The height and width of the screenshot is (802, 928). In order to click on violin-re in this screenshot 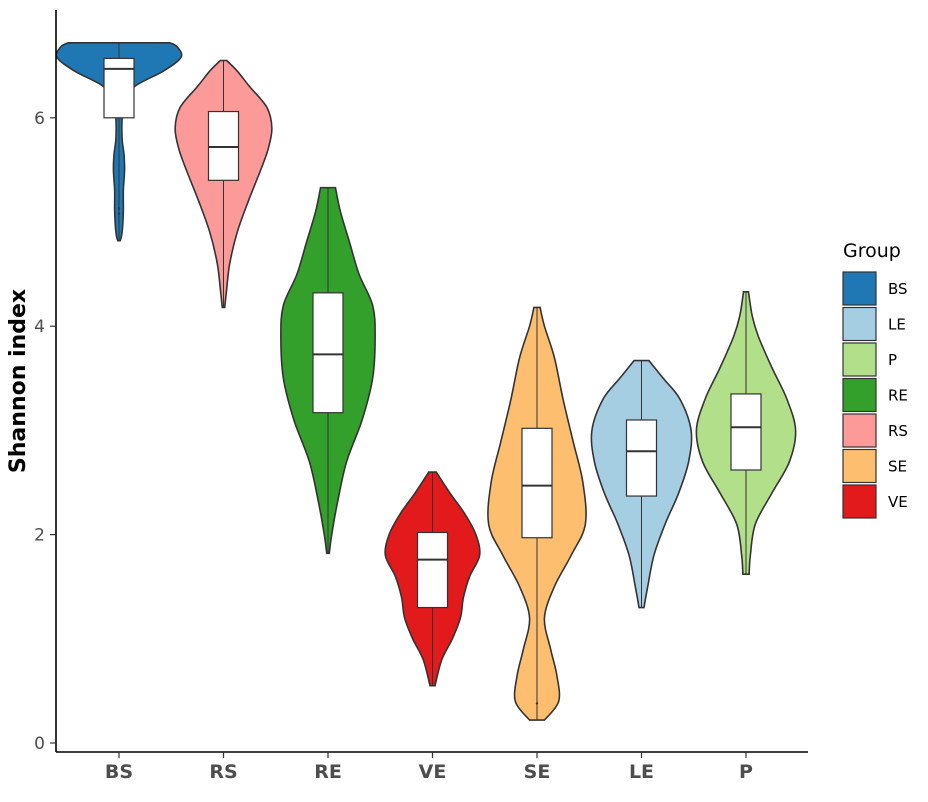, I will do `click(328, 370)`.